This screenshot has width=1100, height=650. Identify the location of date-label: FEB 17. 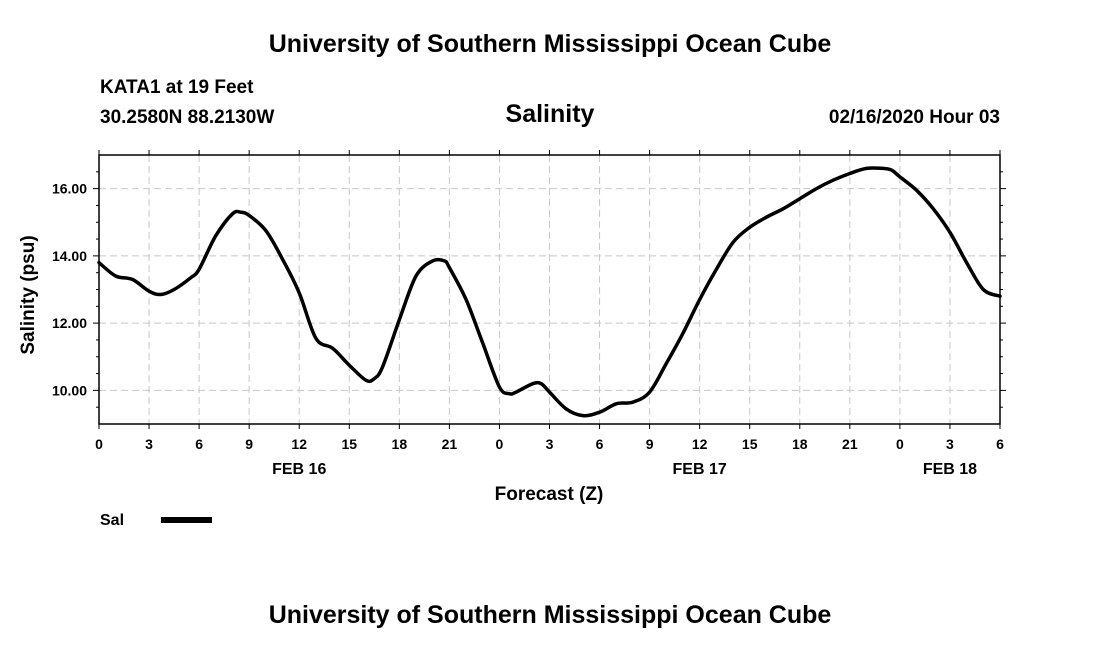
(700, 469).